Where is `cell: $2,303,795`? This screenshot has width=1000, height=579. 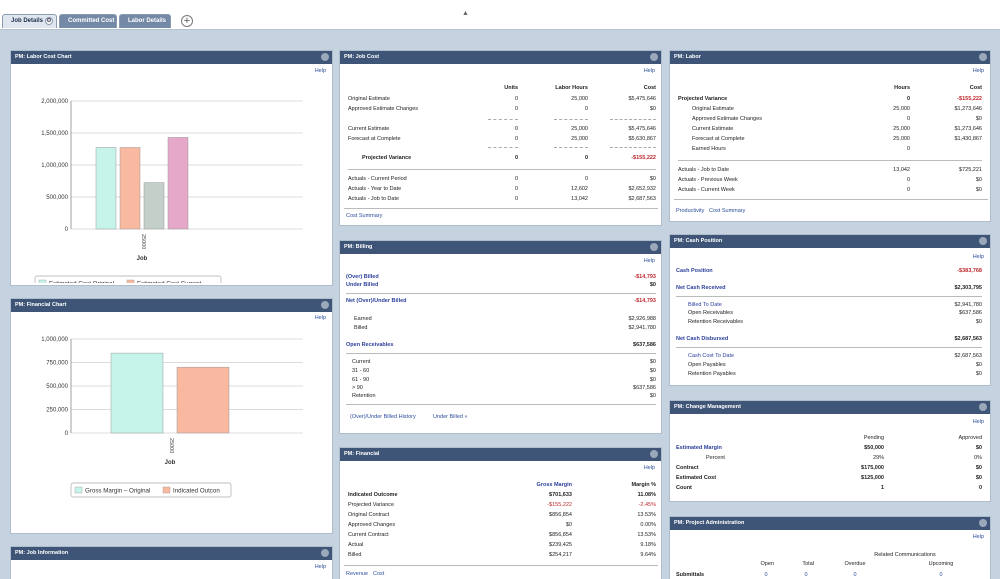
cell: $2,303,795 is located at coordinates (968, 288).